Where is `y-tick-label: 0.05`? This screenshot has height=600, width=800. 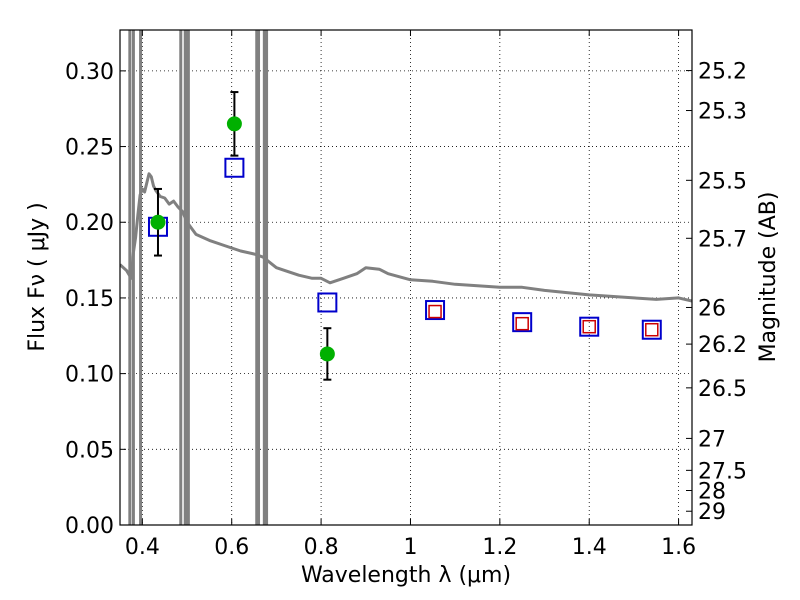 y-tick-label: 0.05 is located at coordinates (89, 450).